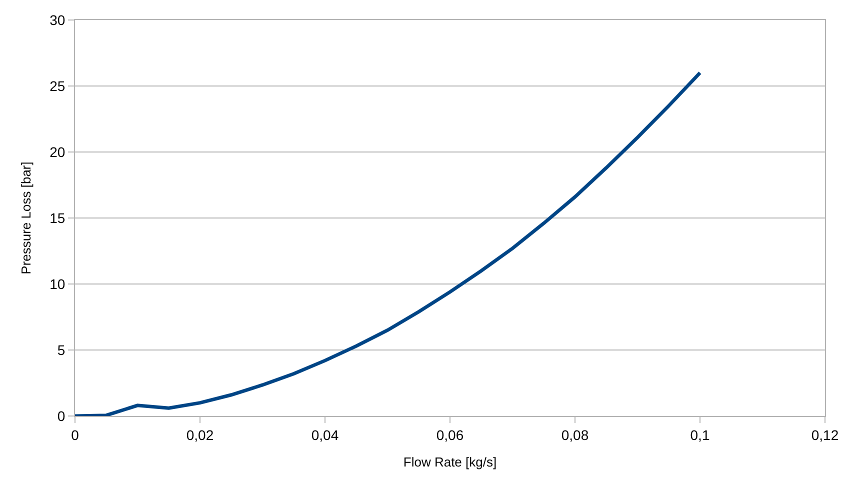  Describe the element at coordinates (58, 218) in the screenshot. I see `y-tick-label: 15` at that location.